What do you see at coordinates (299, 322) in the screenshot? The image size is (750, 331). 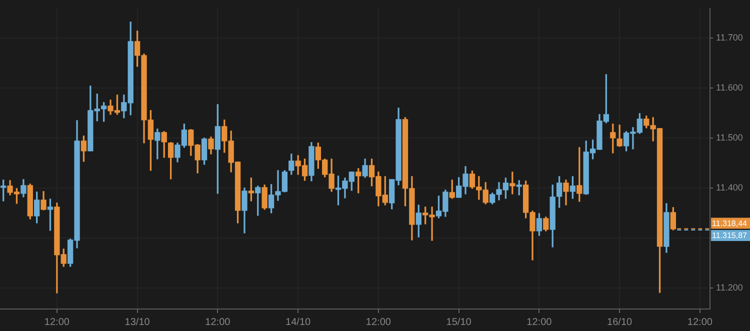 I see `x-tick-label: 14/10` at bounding box center [299, 322].